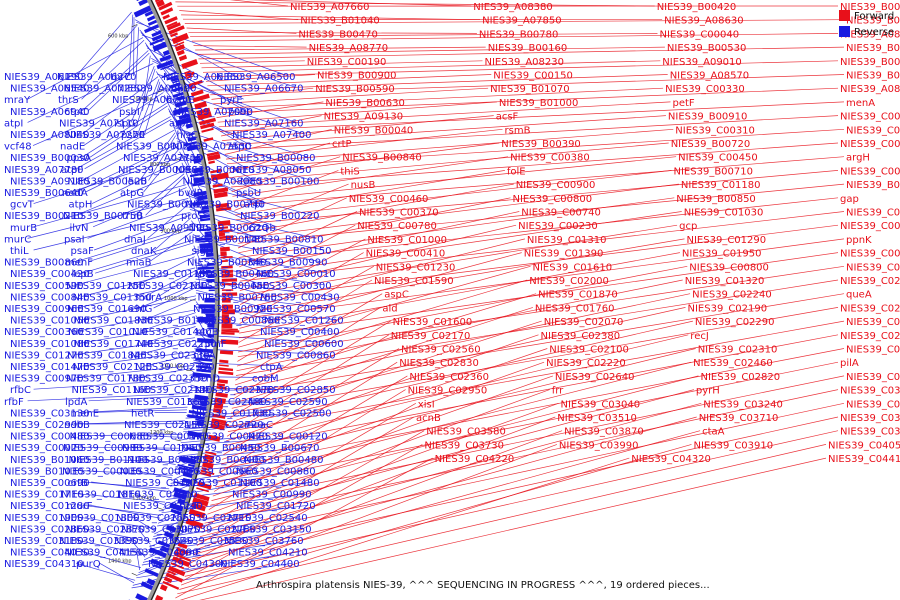 The image size is (900, 600). I want to click on reverse-gene-label: NIES39_B00460, so click(235, 274).